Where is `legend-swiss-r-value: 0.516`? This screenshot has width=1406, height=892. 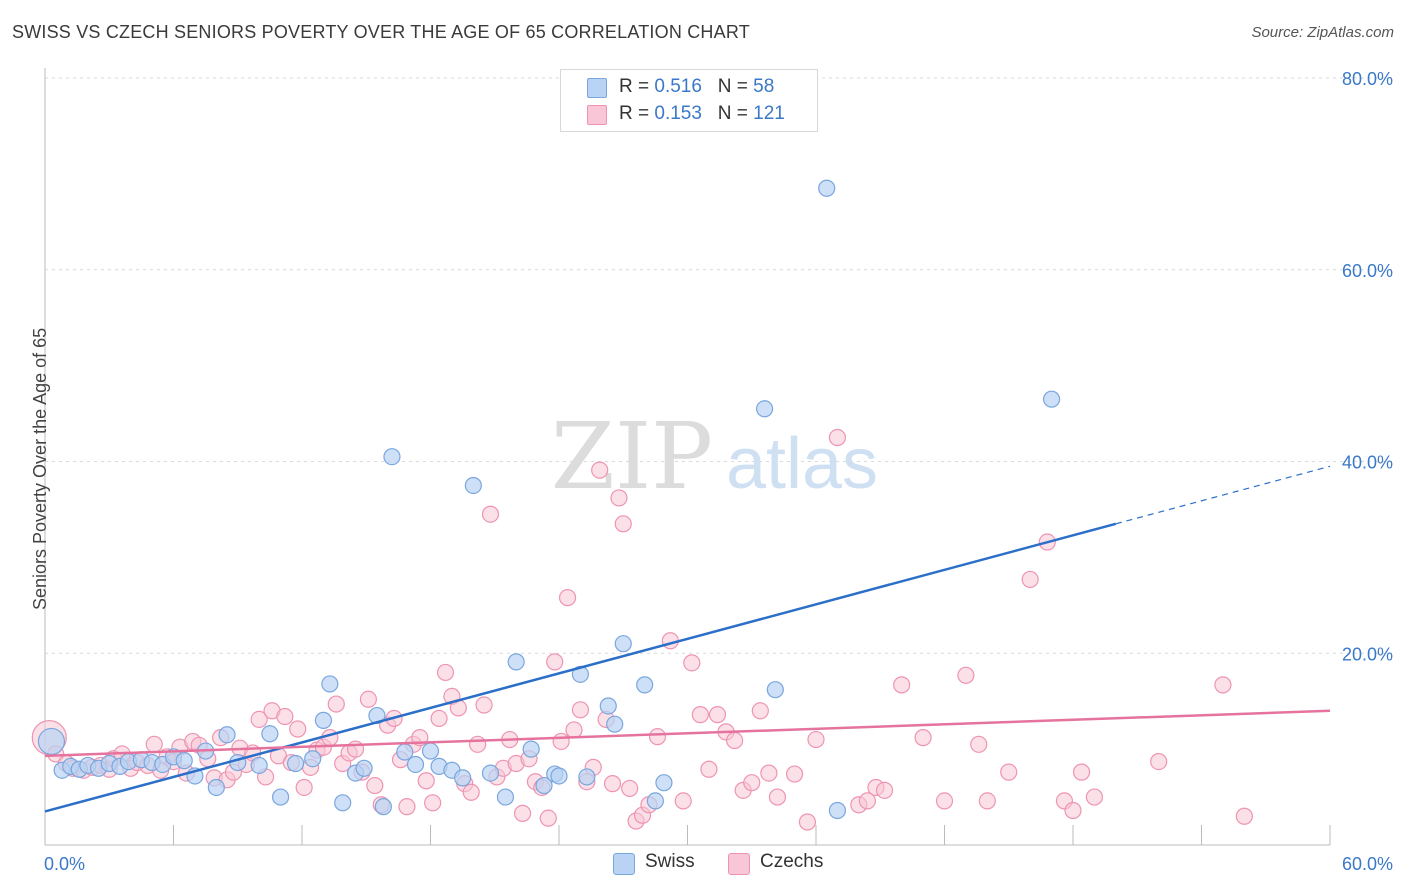
legend-swiss-r-value: 0.516 is located at coordinates (678, 86).